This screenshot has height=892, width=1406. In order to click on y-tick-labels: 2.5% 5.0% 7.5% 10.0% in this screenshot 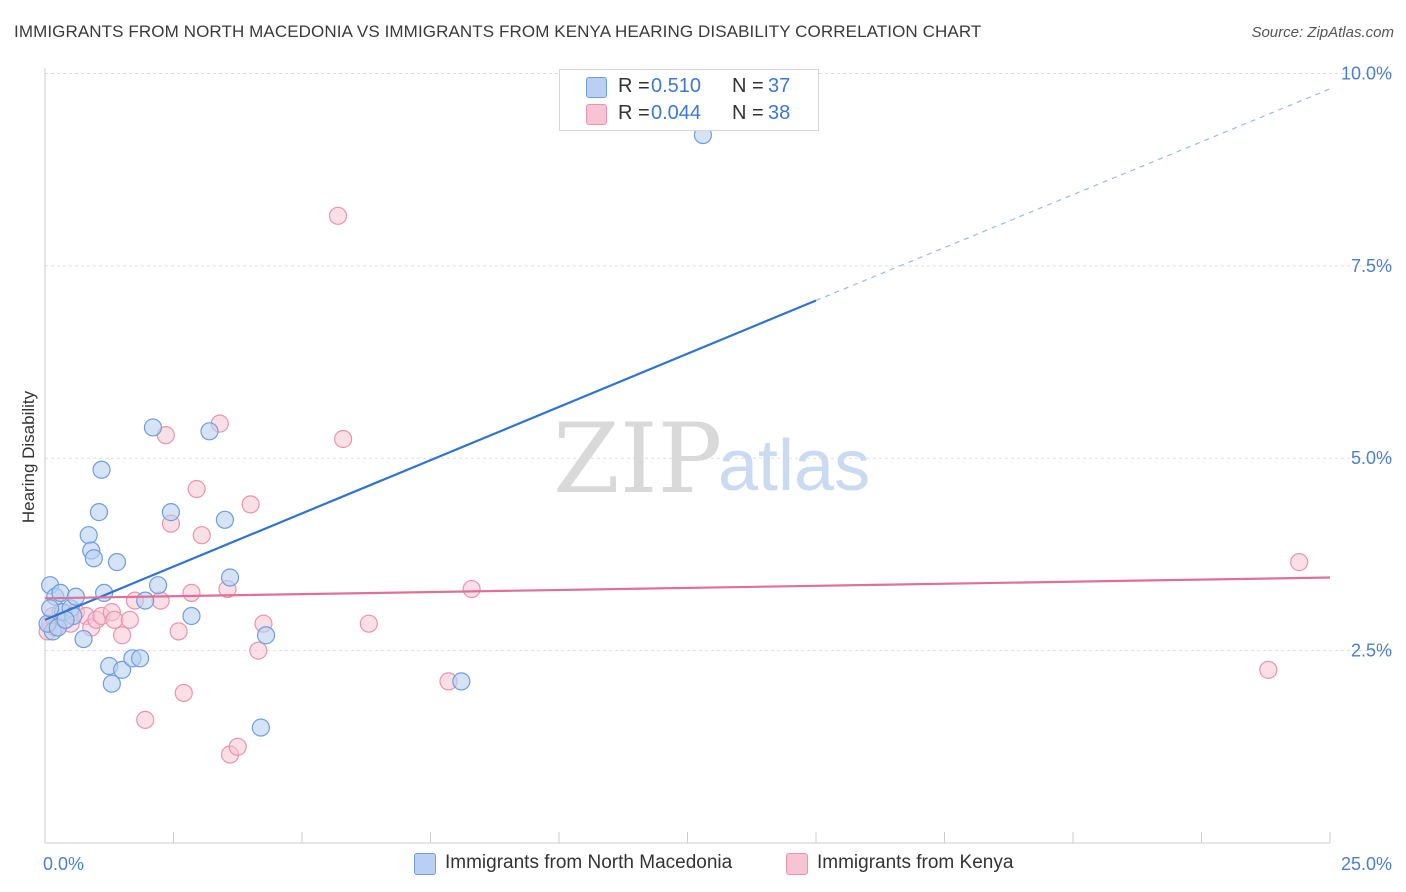, I will do `click(1366, 361)`.